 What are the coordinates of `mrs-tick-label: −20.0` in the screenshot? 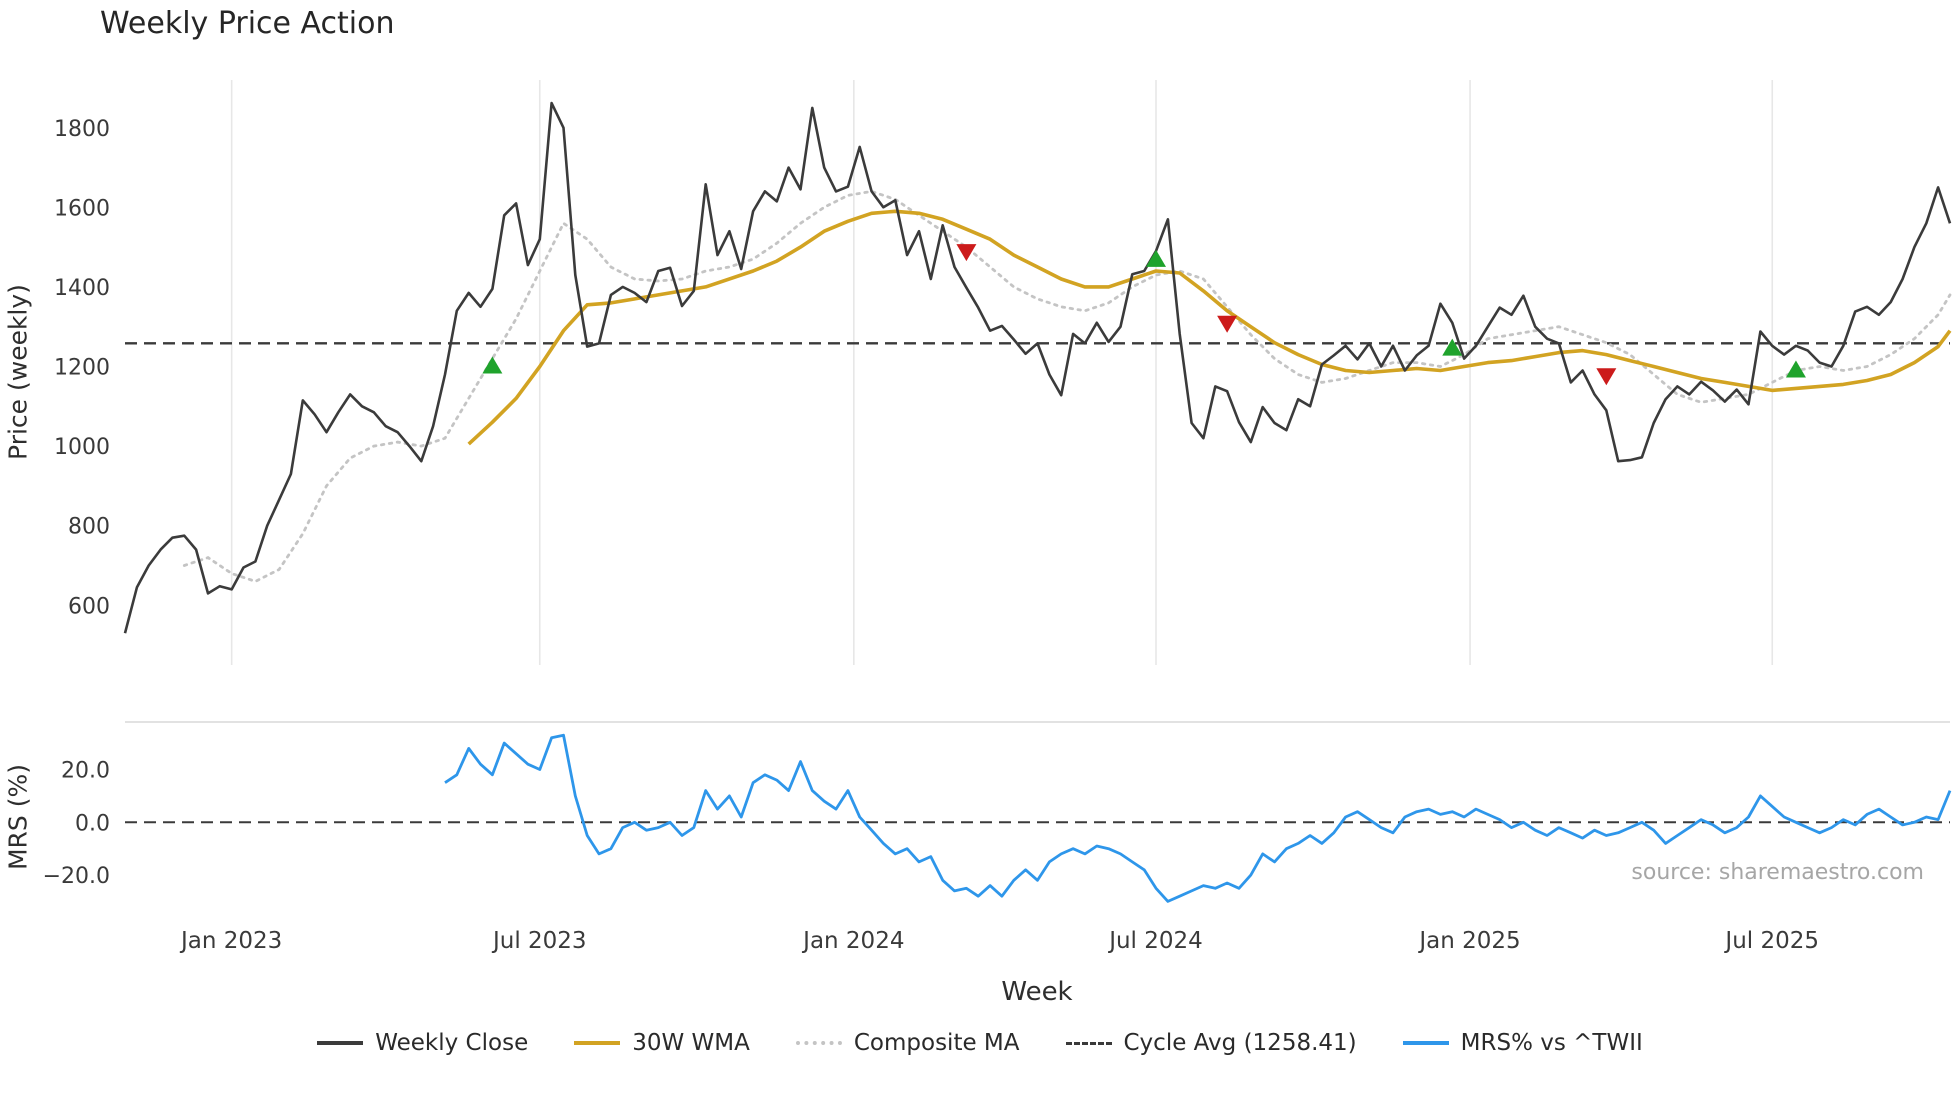 It's located at (76, 876).